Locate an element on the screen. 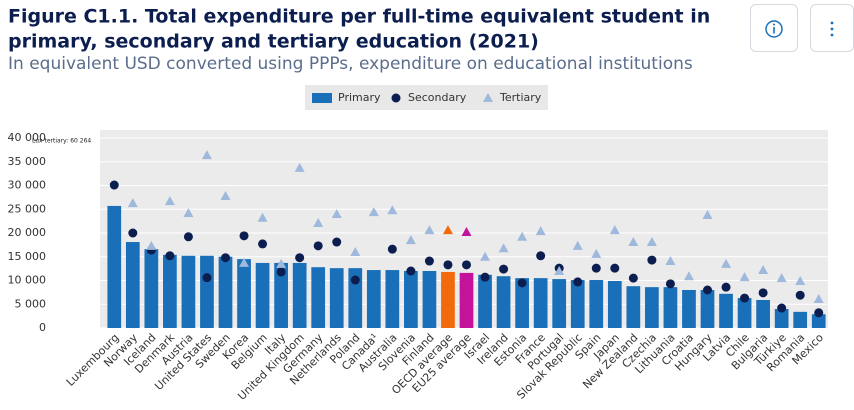 The image size is (854, 410). y-tick-label: 0 is located at coordinates (42, 327).